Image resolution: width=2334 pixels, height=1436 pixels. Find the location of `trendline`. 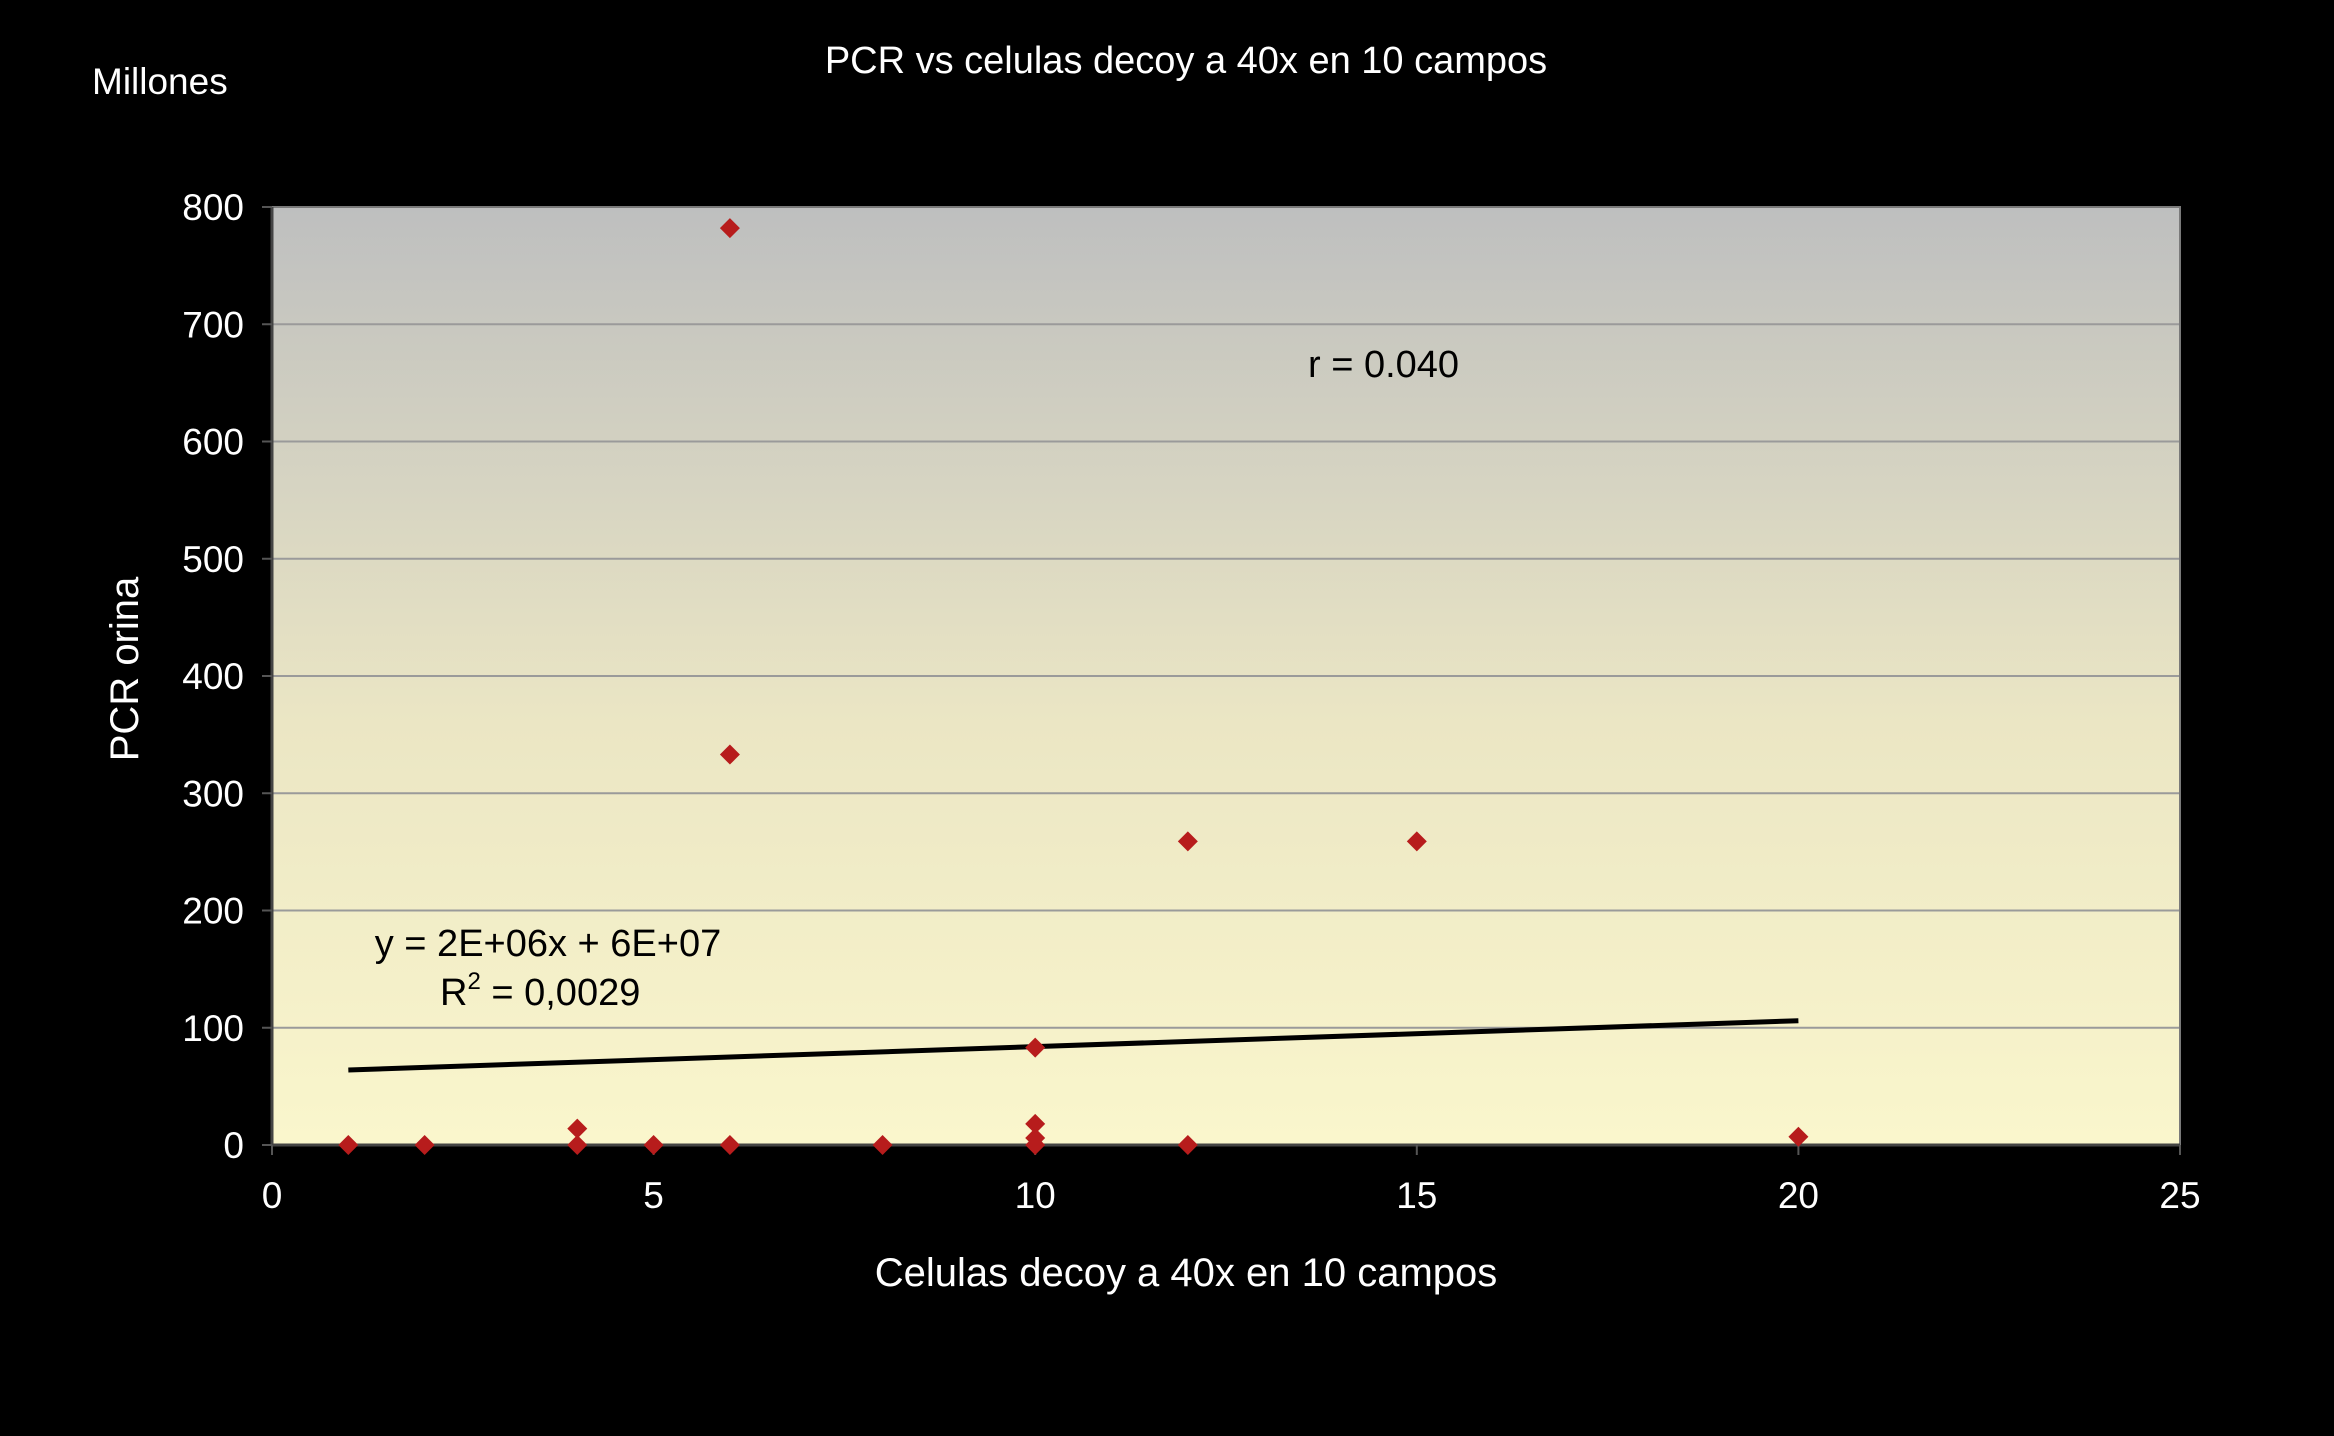

trendline is located at coordinates (1073, 1045).